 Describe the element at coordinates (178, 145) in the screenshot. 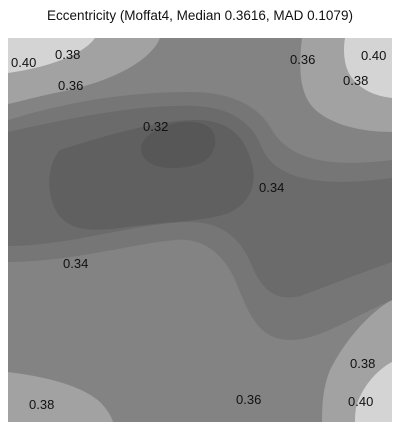

I see `contour-band-0.32` at that location.